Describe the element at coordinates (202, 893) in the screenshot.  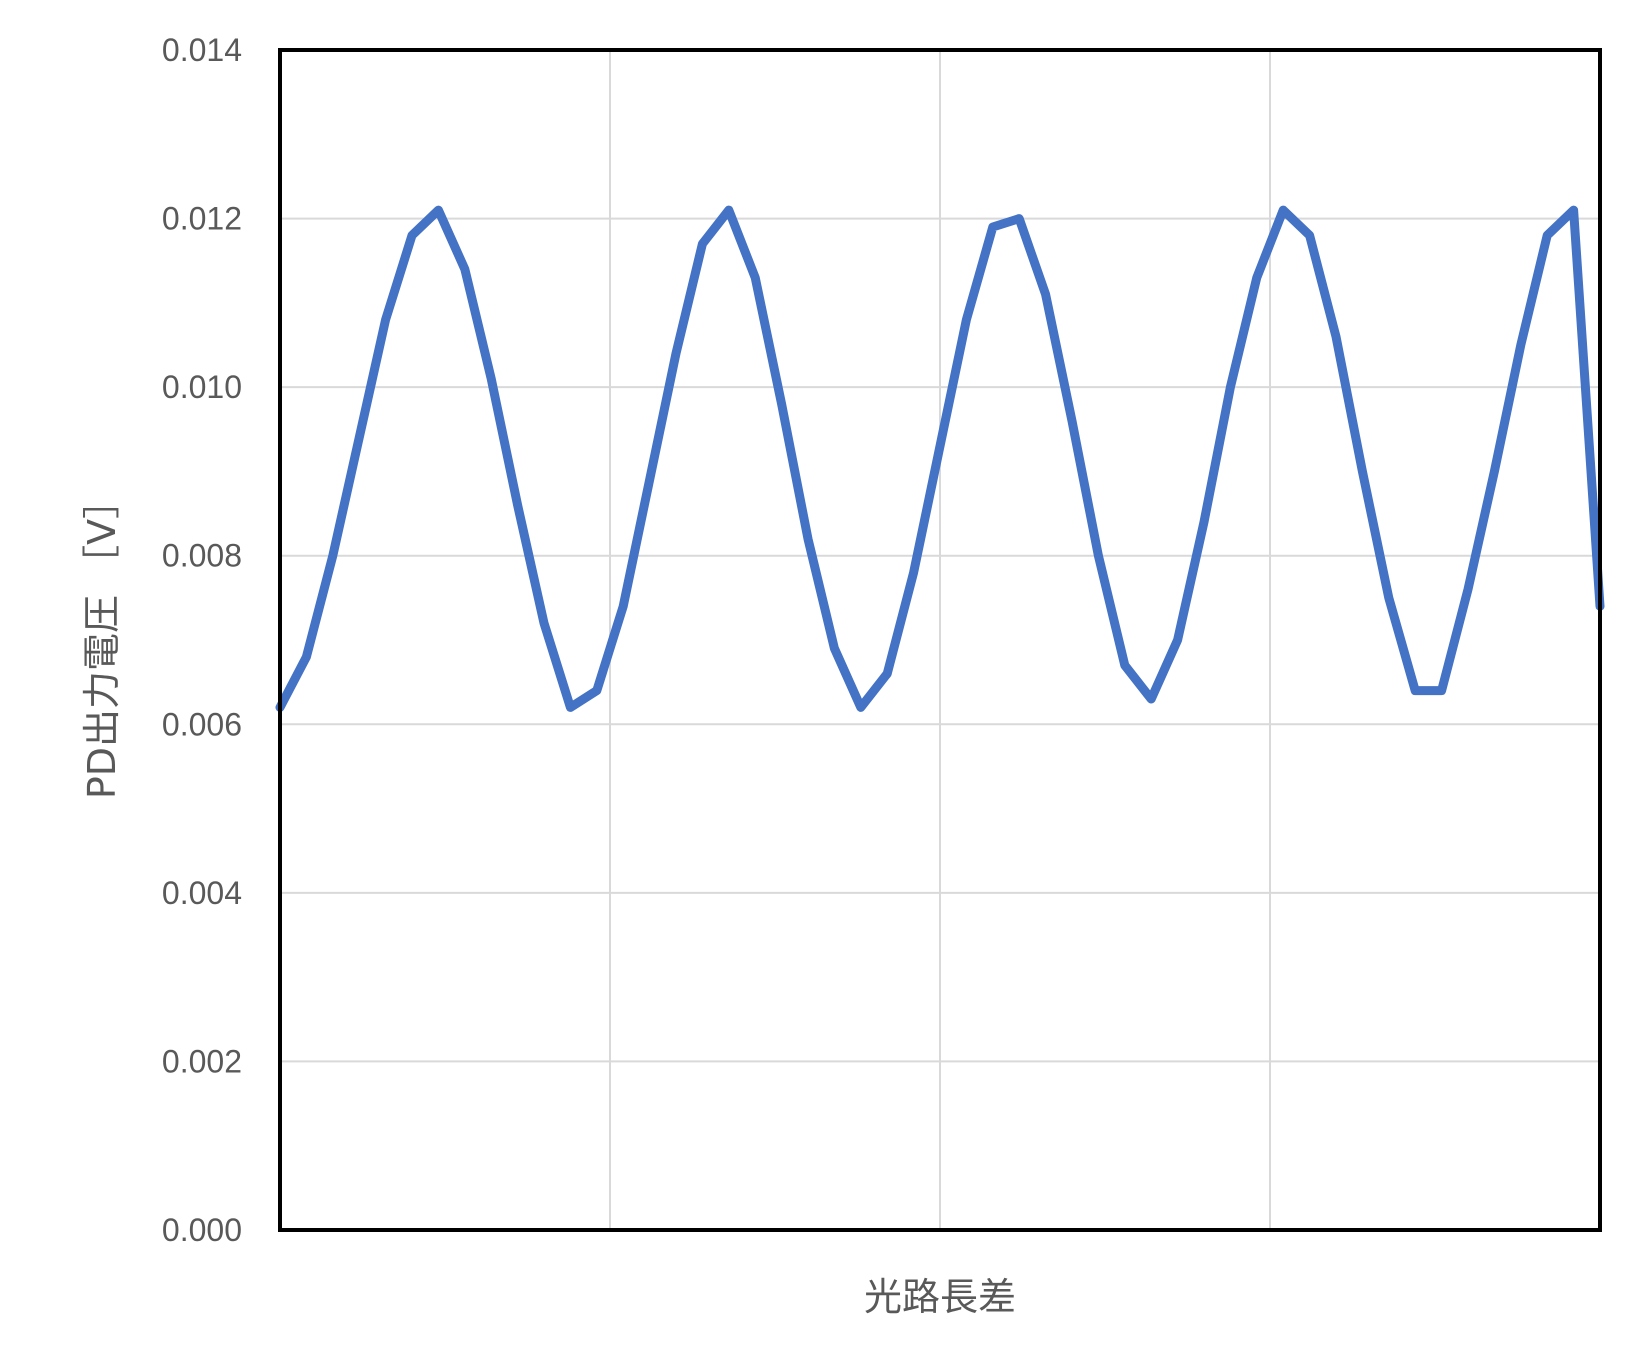
I see `y-tick-label: 0.004` at that location.